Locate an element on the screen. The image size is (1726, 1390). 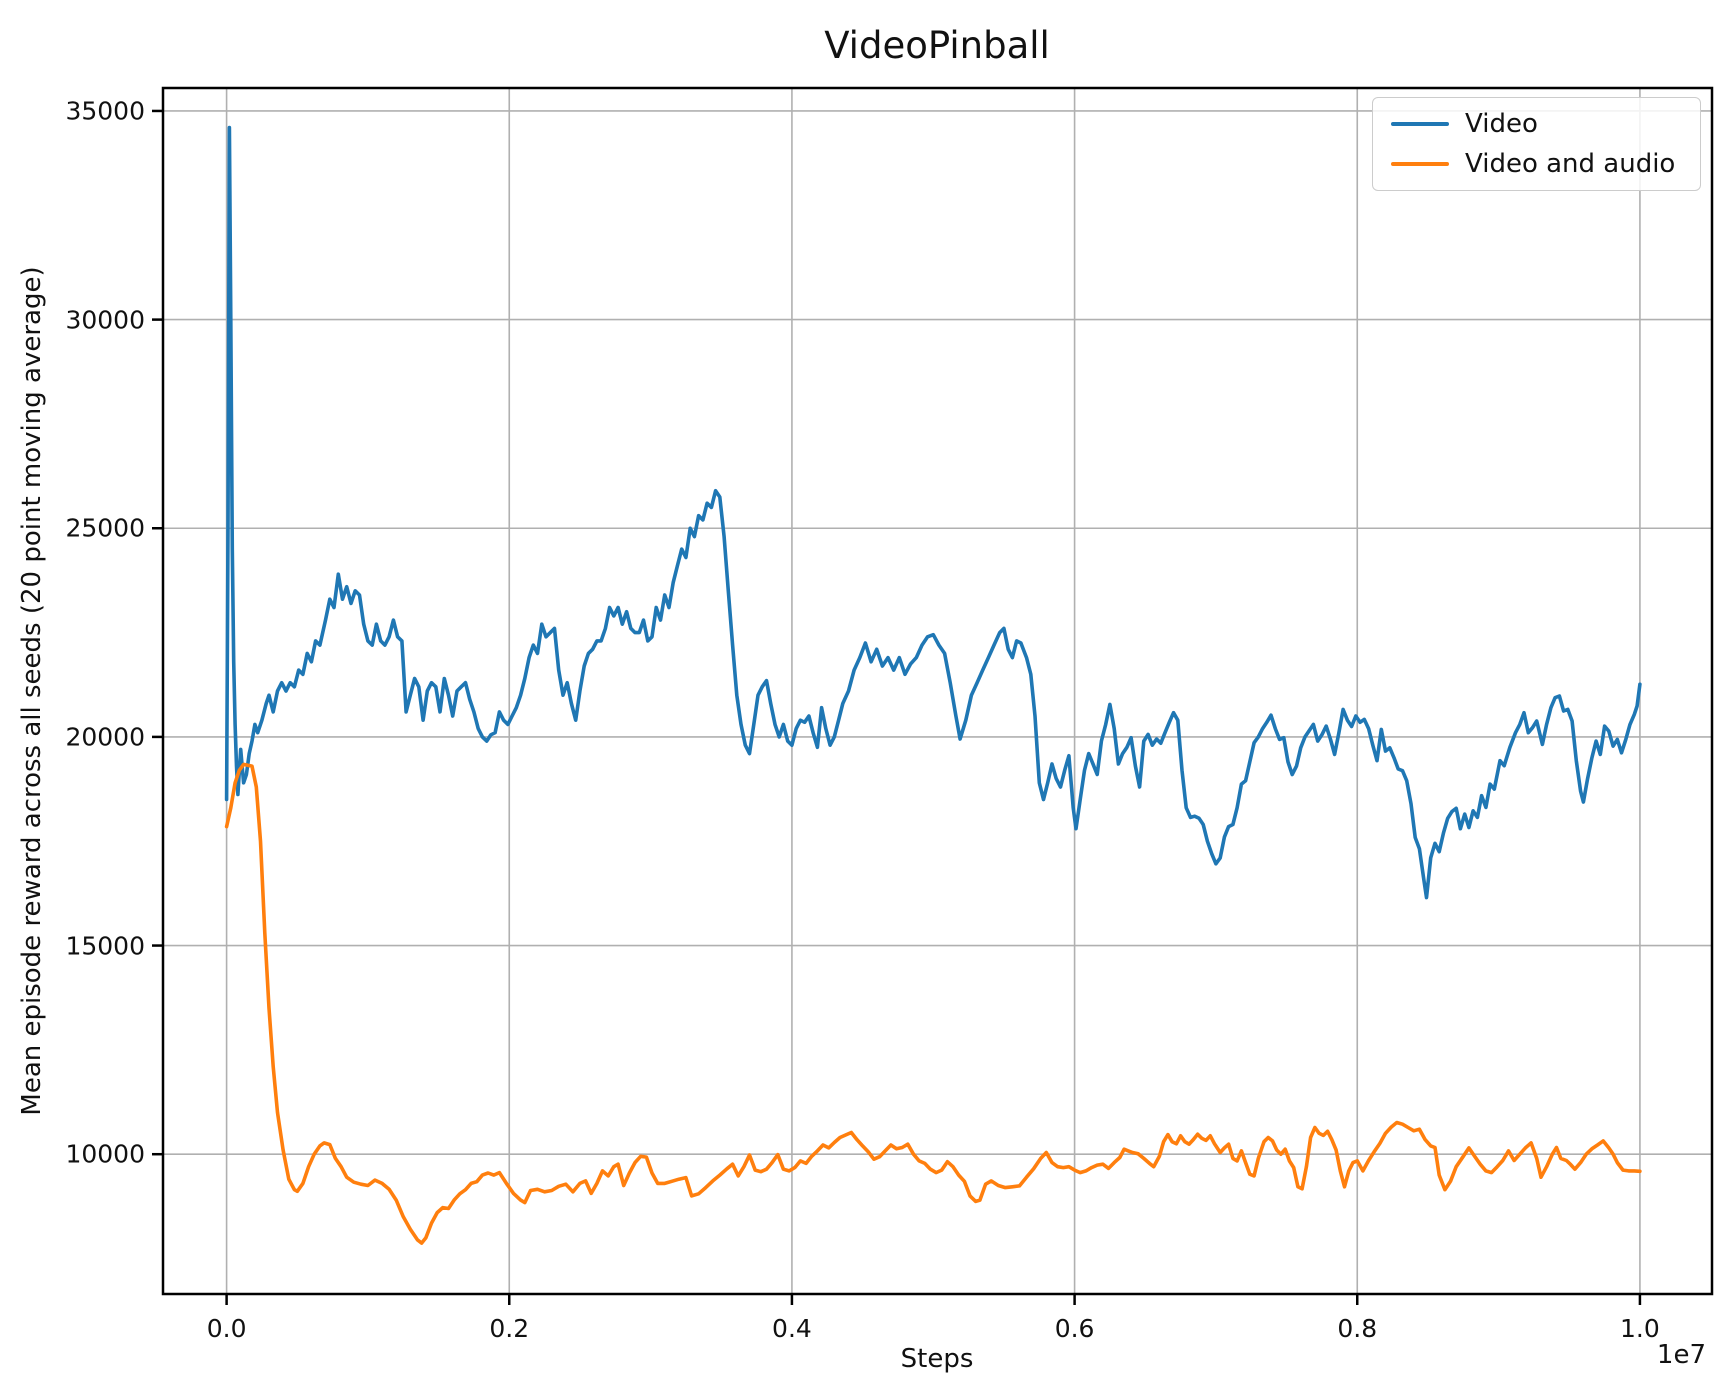
legend-label-video-and-audio: Video and audio is located at coordinates (1570, 164).